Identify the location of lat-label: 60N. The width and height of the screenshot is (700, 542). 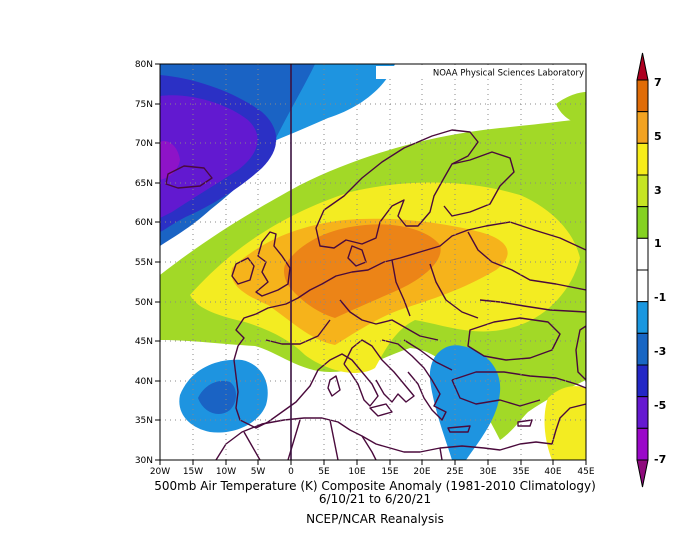
(144, 223).